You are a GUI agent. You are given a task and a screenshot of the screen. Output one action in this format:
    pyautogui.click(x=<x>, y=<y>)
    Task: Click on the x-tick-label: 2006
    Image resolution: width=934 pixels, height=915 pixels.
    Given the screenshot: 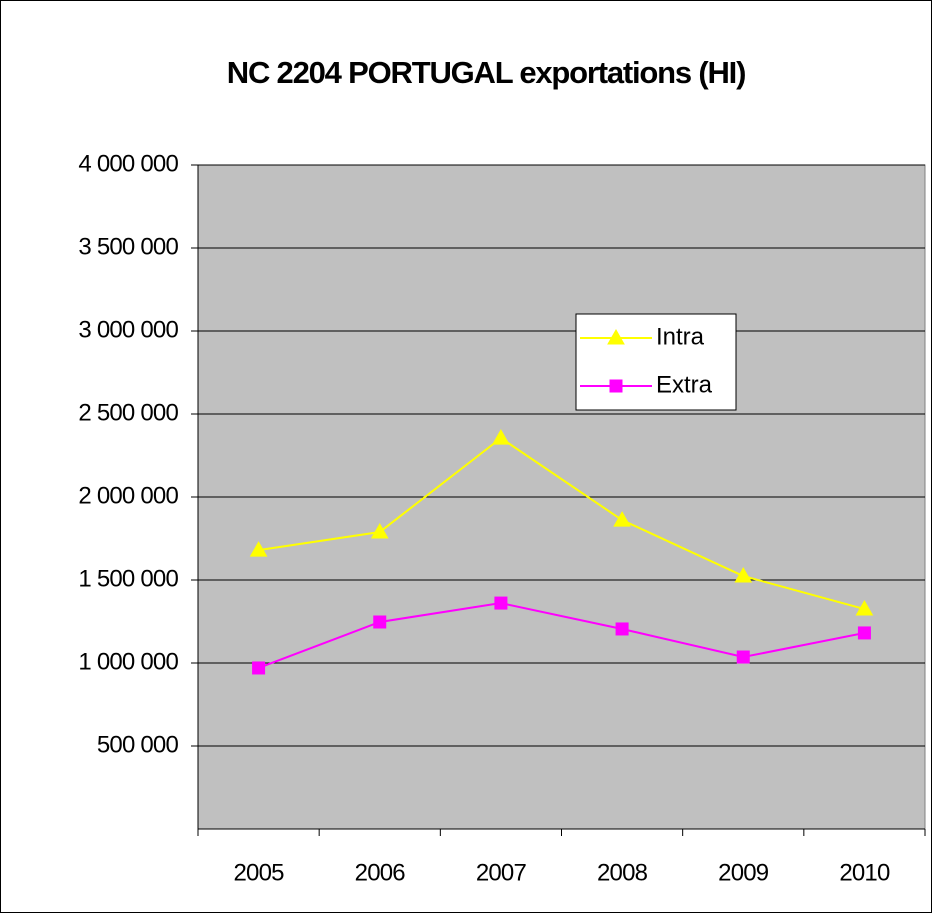 What is the action you would take?
    pyautogui.click(x=380, y=872)
    